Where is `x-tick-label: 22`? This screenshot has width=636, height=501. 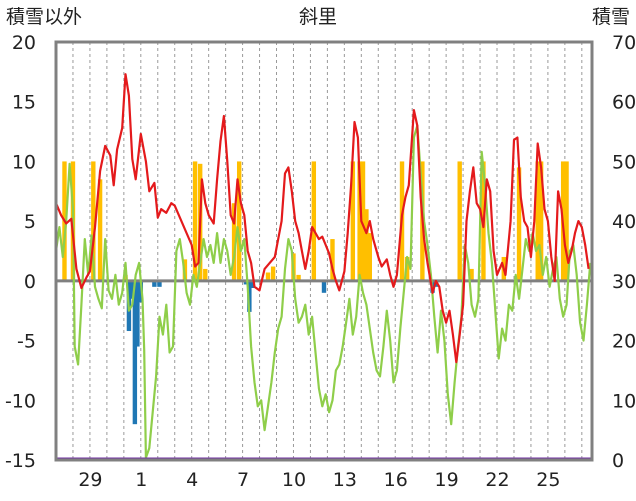
x-tick-label: 22 is located at coordinates (497, 480).